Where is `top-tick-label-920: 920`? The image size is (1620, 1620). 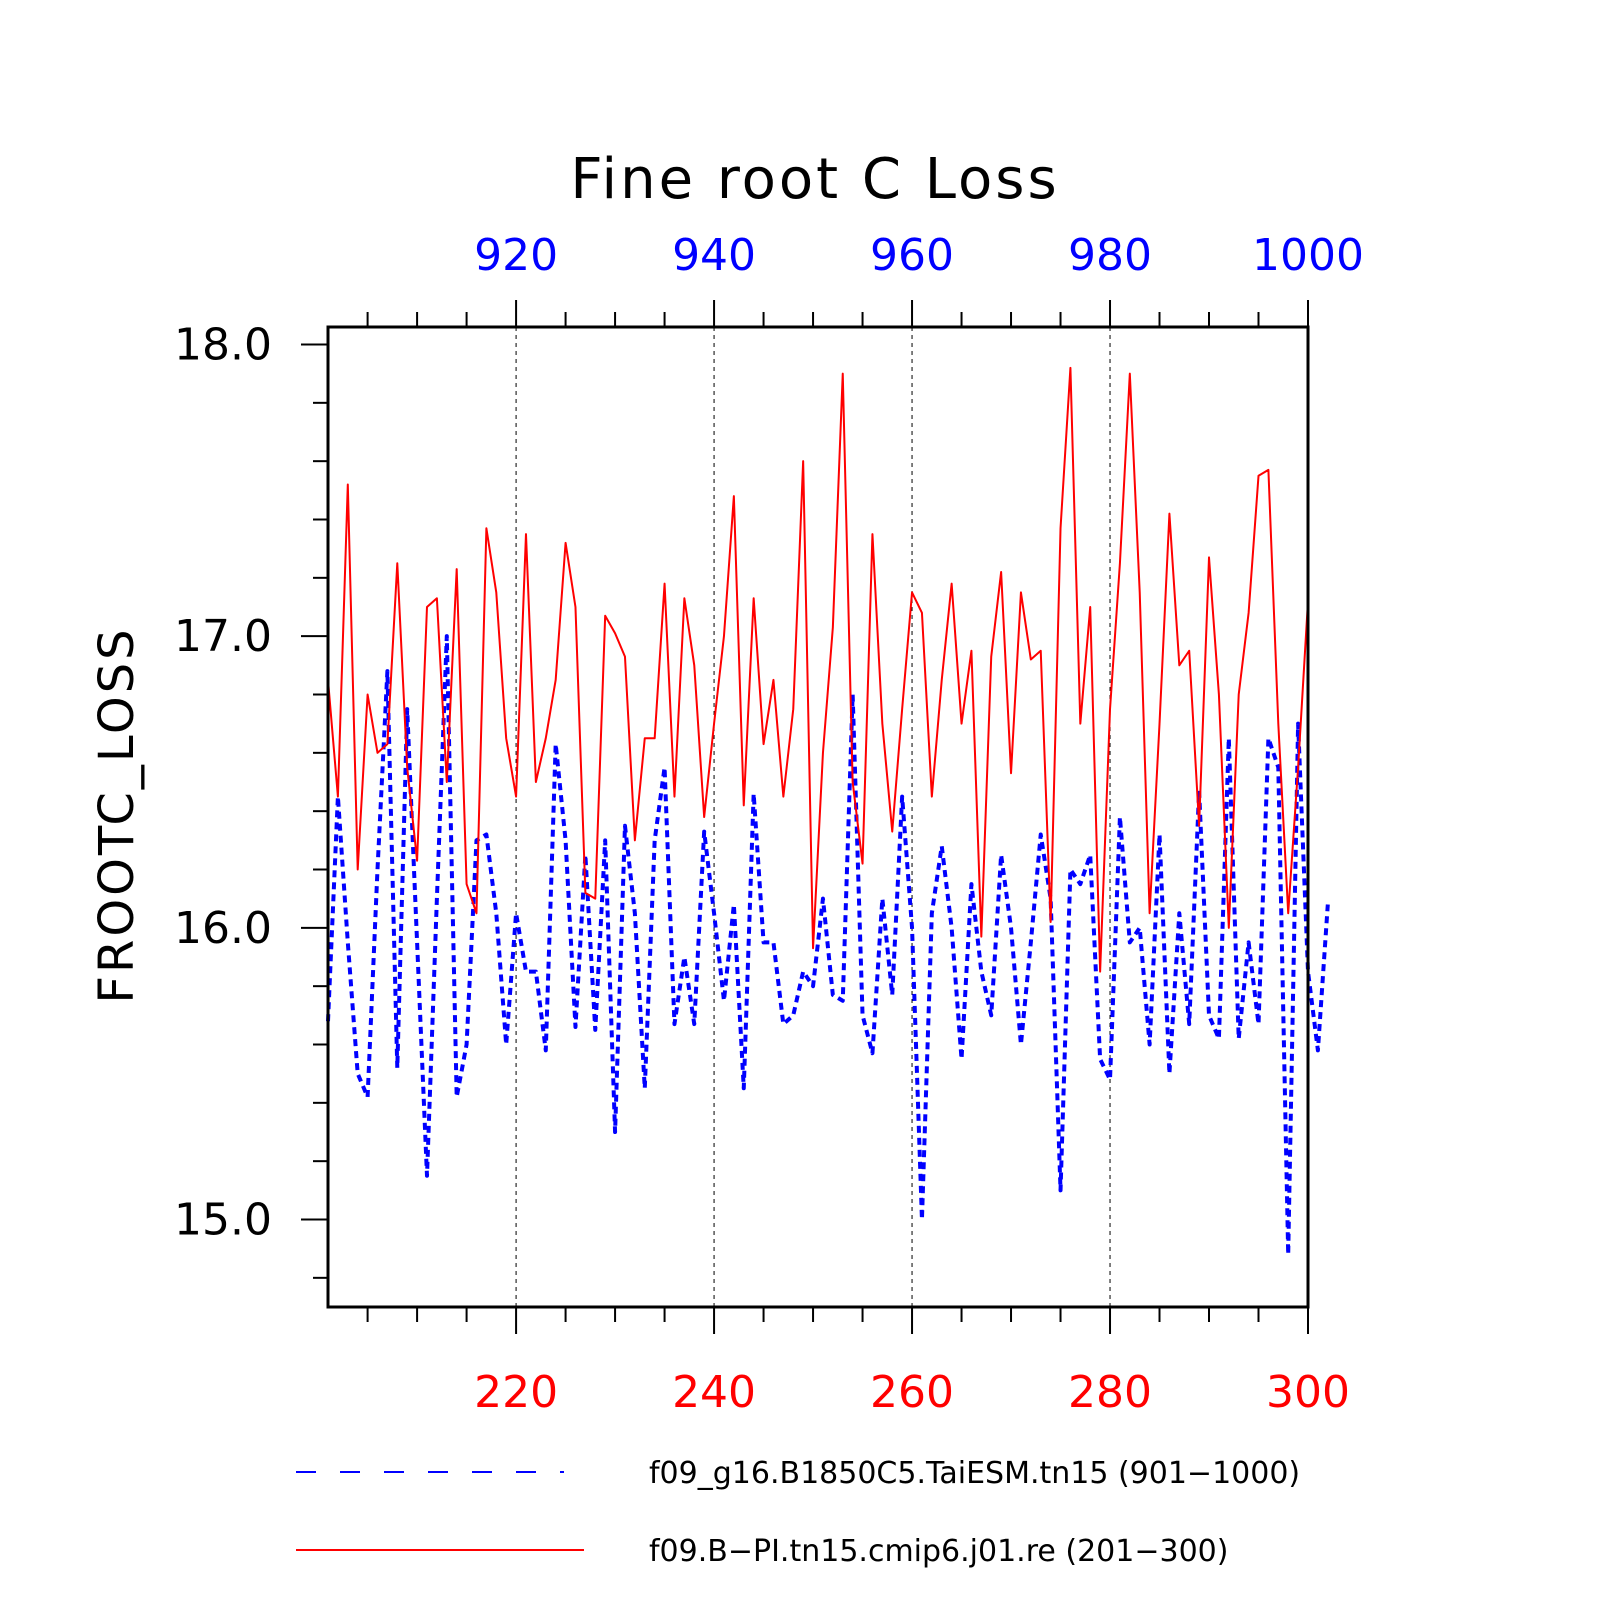 top-tick-label-920: 920 is located at coordinates (516, 255).